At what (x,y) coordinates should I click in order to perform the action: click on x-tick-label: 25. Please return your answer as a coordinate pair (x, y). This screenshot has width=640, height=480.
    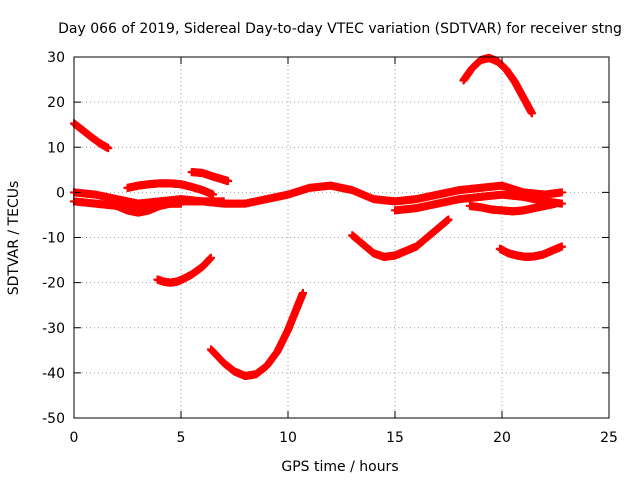
    Looking at the image, I should click on (609, 438).